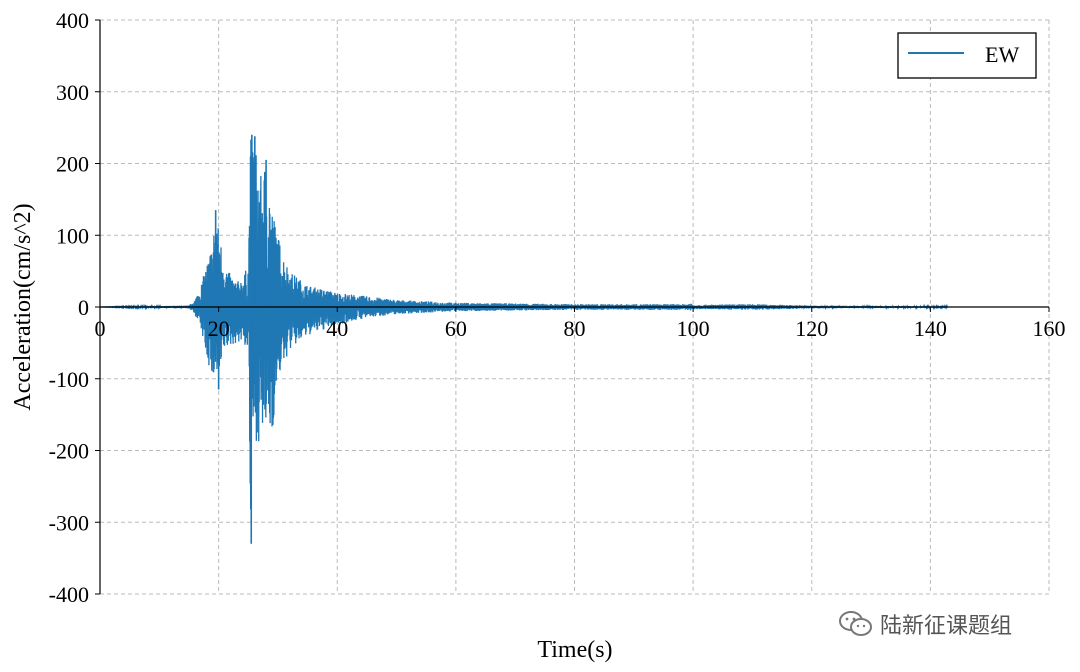 This screenshot has width=1080, height=672. I want to click on x-tick-label: 160, so click(1049, 328).